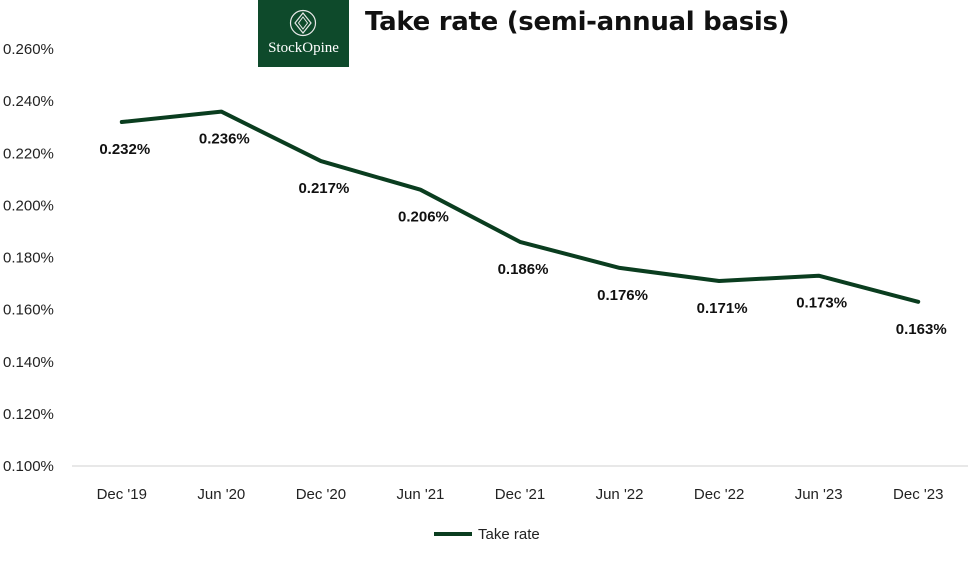 The image size is (975, 565). I want to click on legend-label-take-rate: Take rate, so click(509, 534).